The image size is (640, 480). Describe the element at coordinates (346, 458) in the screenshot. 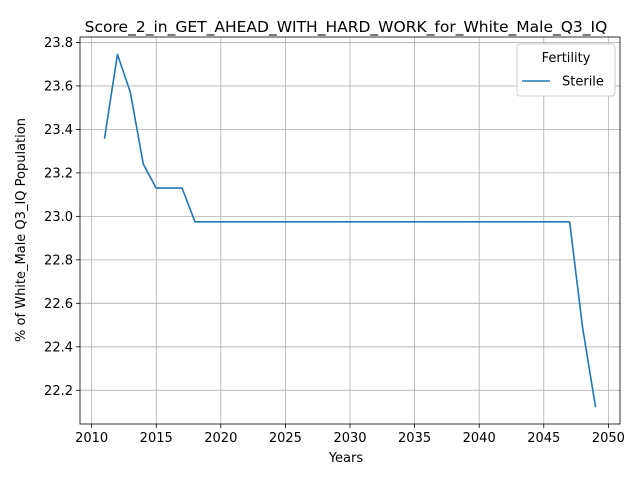

I see `x-axis-label: Years` at that location.